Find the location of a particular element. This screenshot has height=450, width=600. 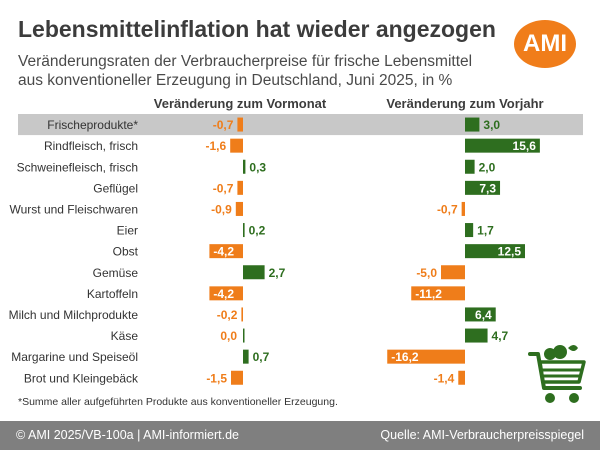

value-label-vorjahr: 12,5 is located at coordinates (510, 252).